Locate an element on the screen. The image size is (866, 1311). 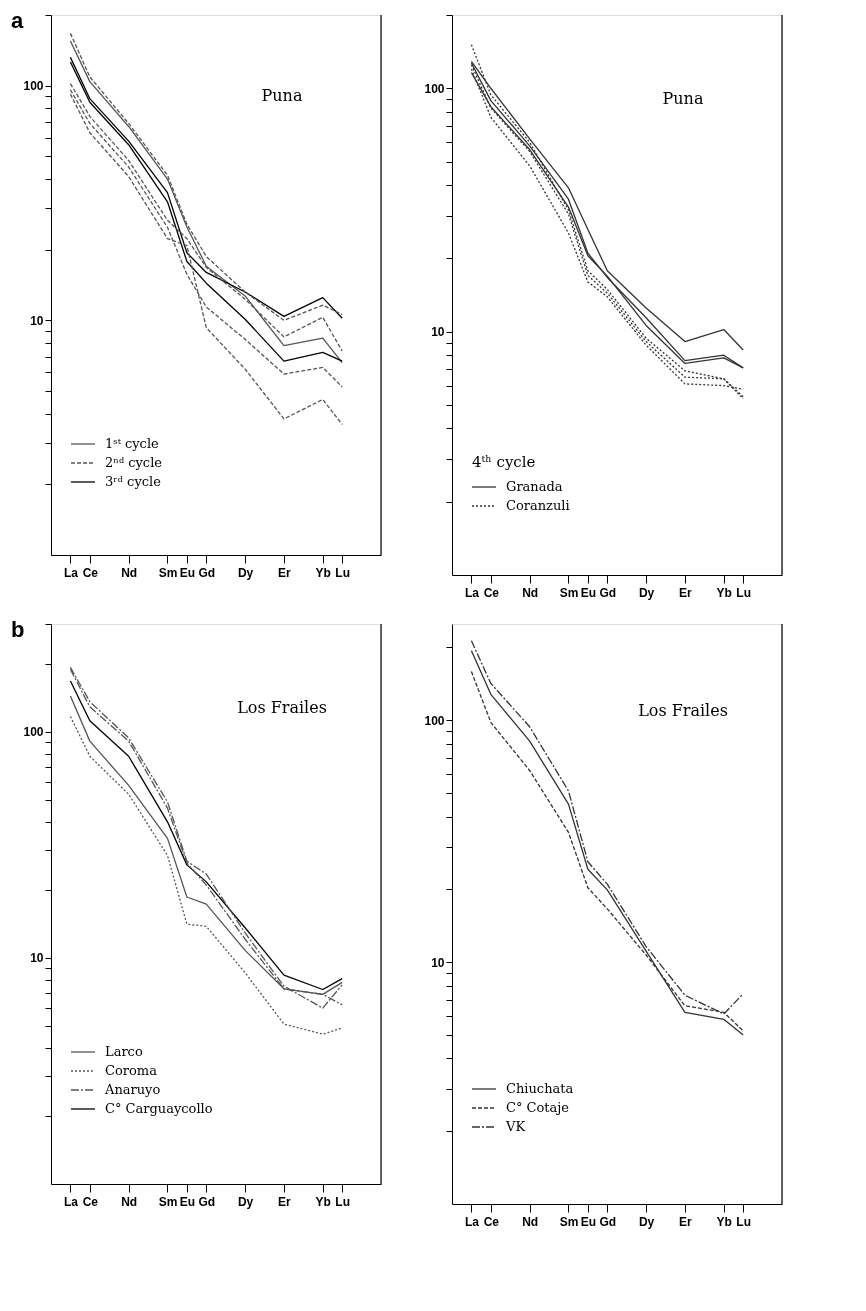
legend-label: Coranzuli is located at coordinates (538, 505).